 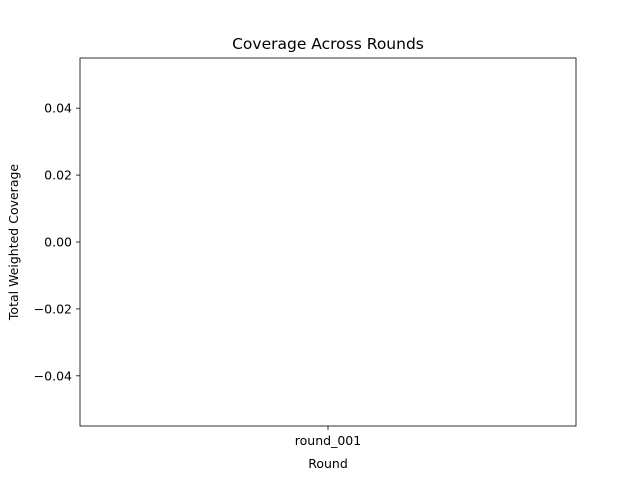 I want to click on y-tick-label-2: 0.00, so click(x=58, y=242).